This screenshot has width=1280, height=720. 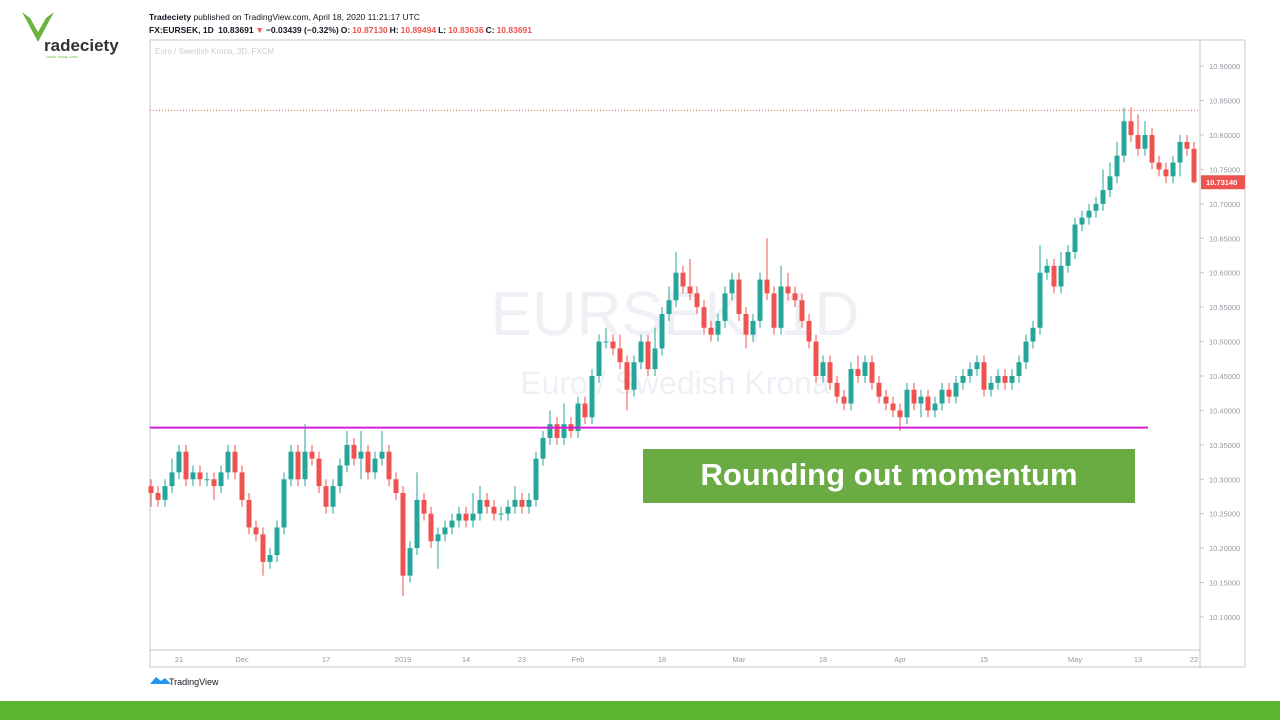 I want to click on logo-icon, so click(x=38, y=27).